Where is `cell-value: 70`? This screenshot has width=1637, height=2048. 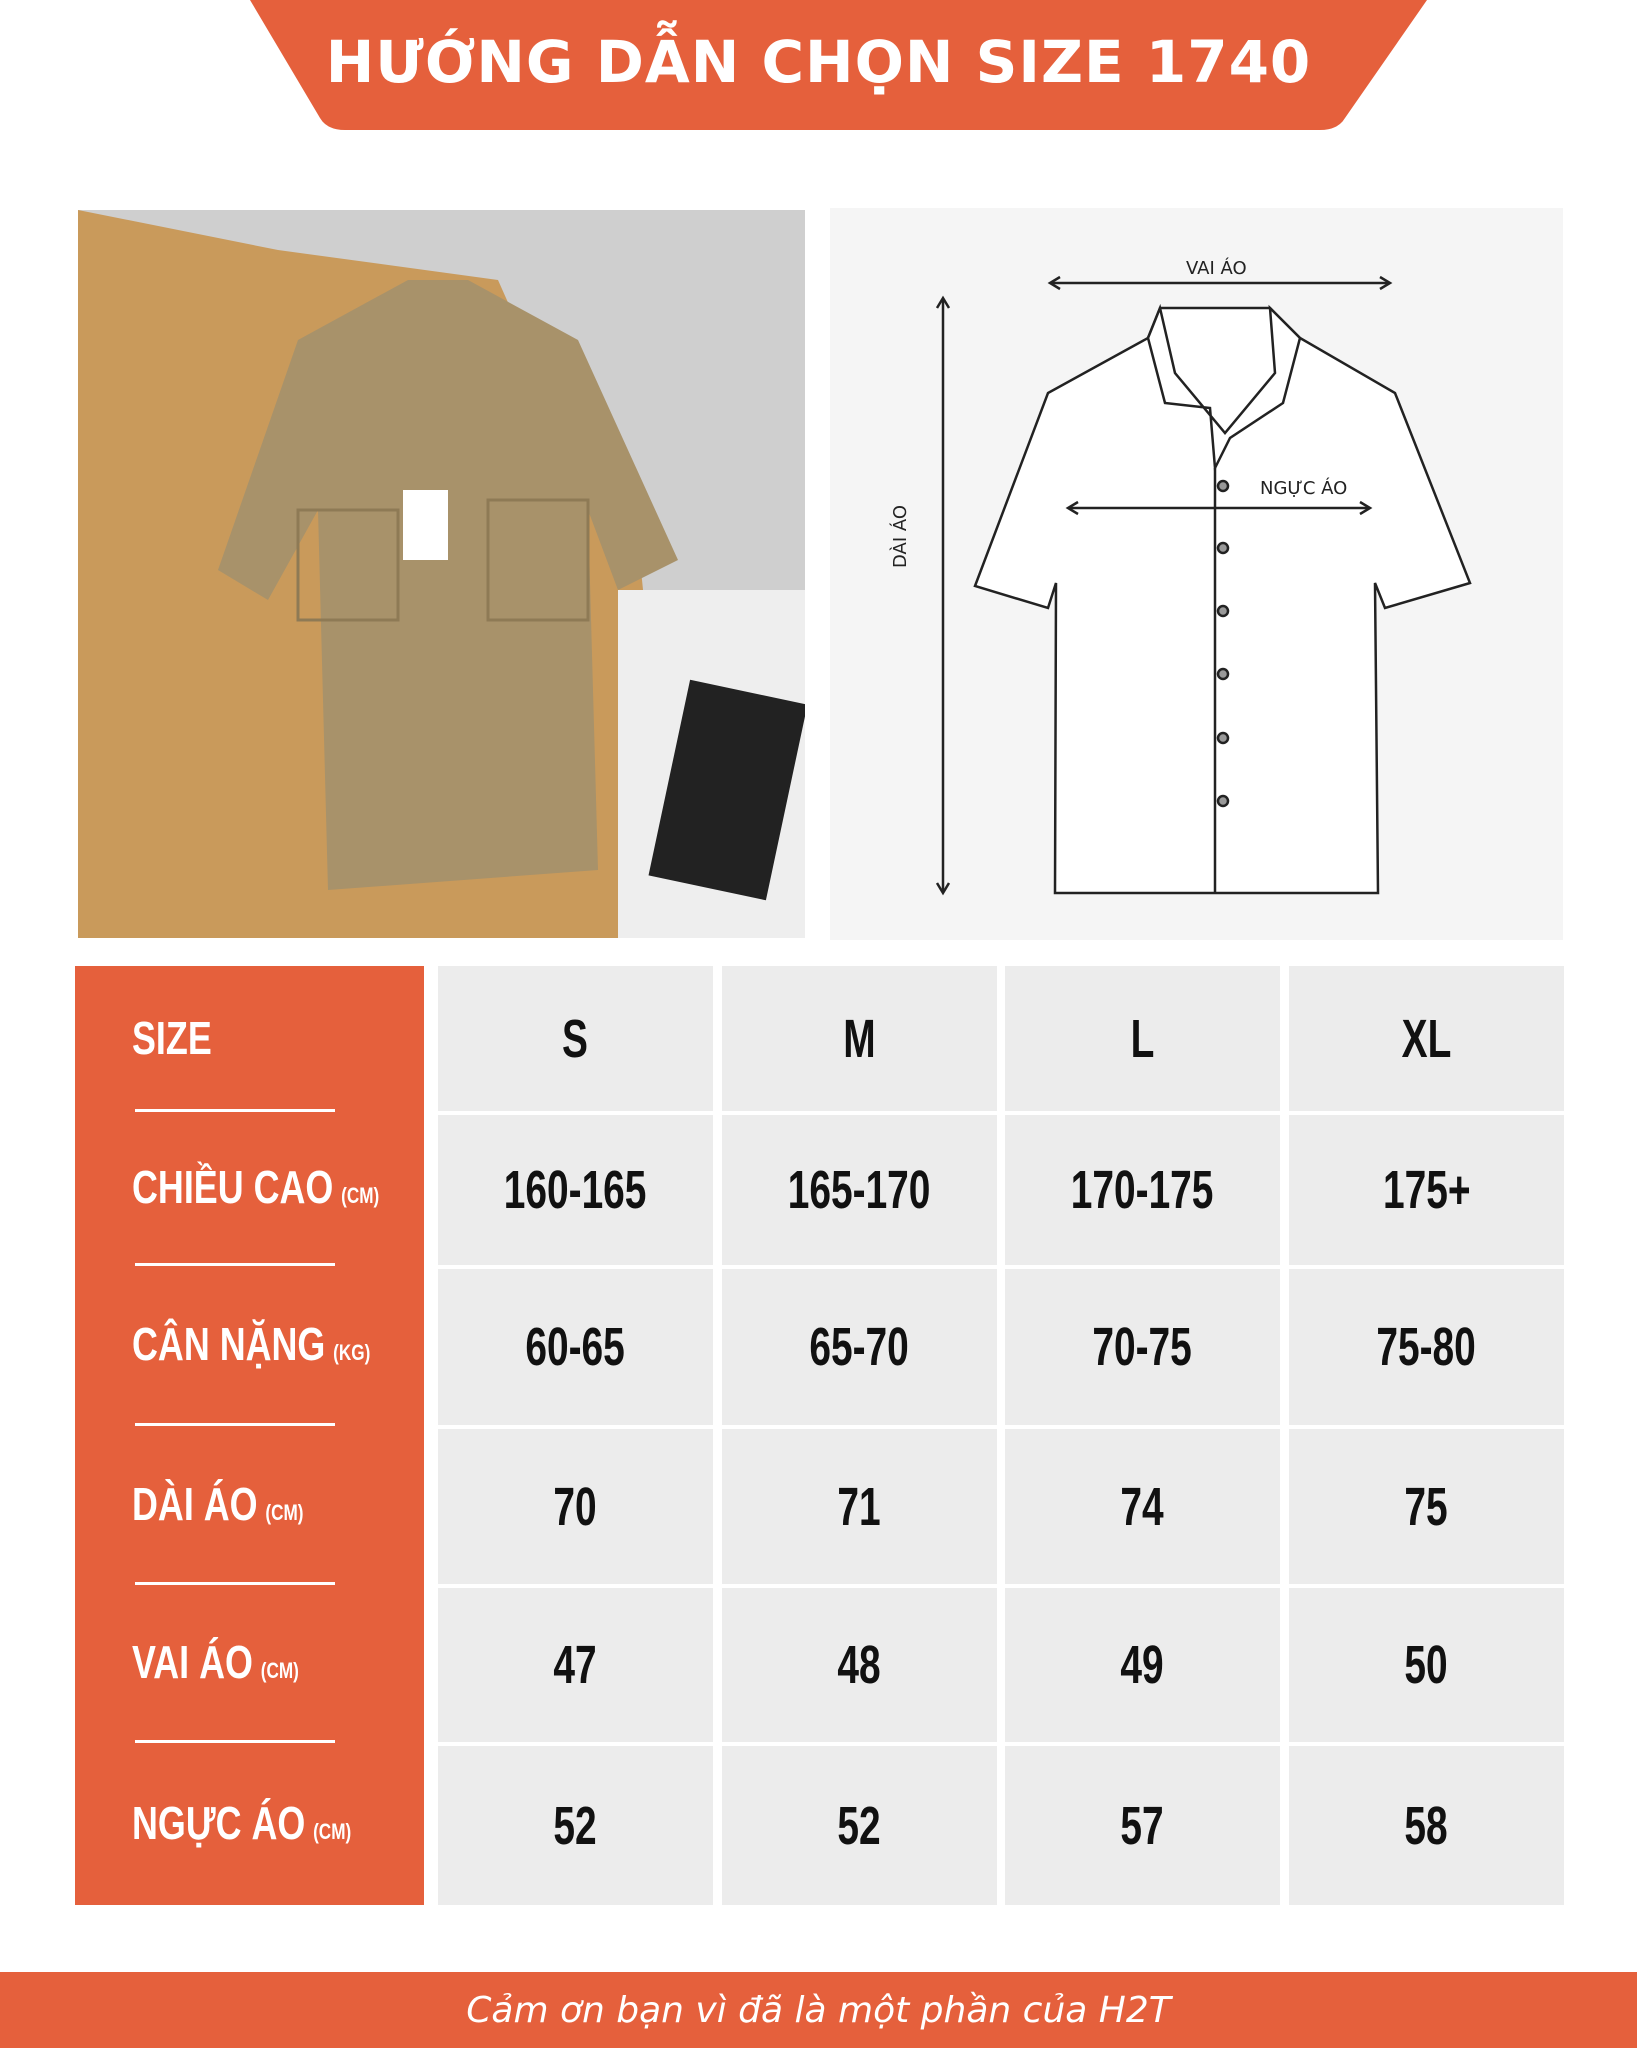
cell-value: 70 is located at coordinates (575, 1506).